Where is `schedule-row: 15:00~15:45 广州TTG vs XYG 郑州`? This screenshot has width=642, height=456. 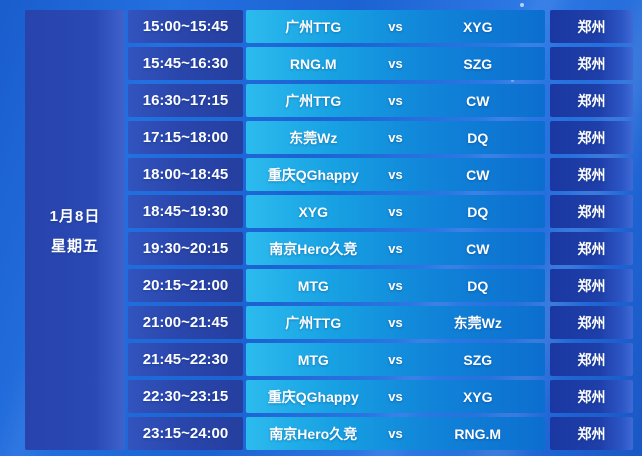
schedule-row: 15:00~15:45 广州TTG vs XYG 郑州 is located at coordinates (380, 26).